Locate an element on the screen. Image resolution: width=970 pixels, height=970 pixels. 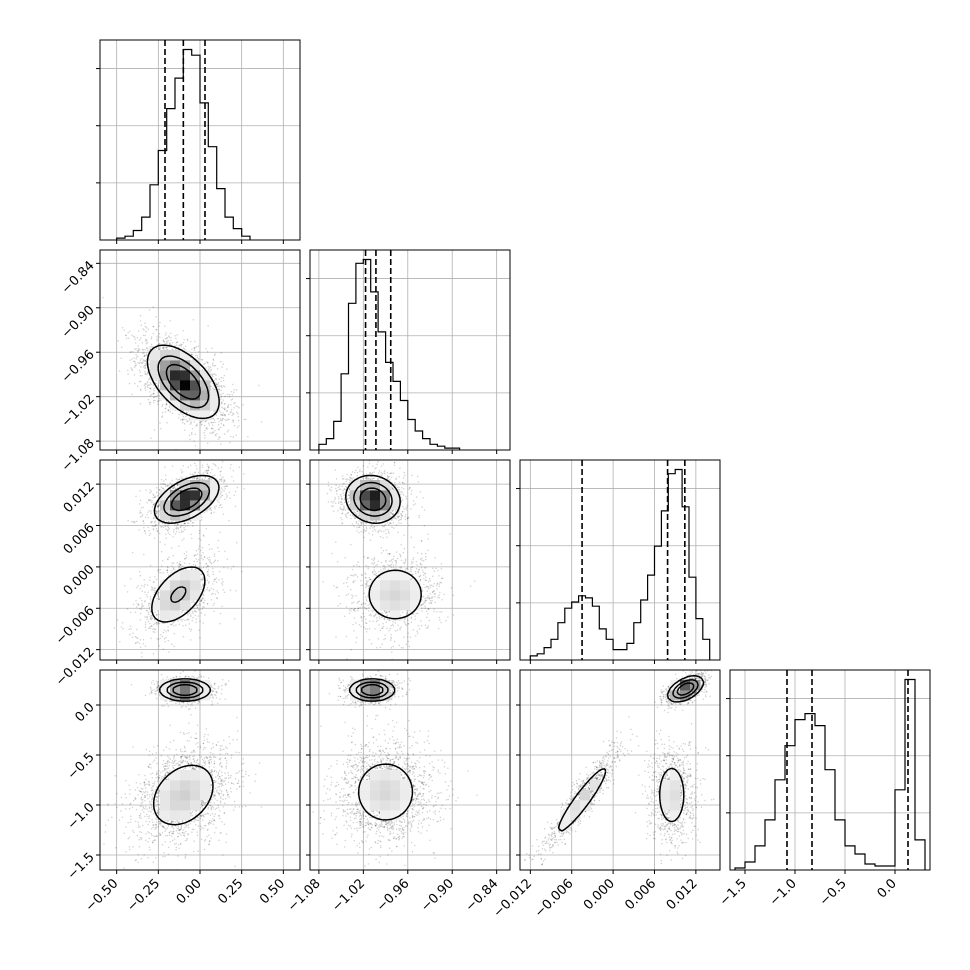
x-tick-label-3-1: −1.0 is located at coordinates (783, 892).